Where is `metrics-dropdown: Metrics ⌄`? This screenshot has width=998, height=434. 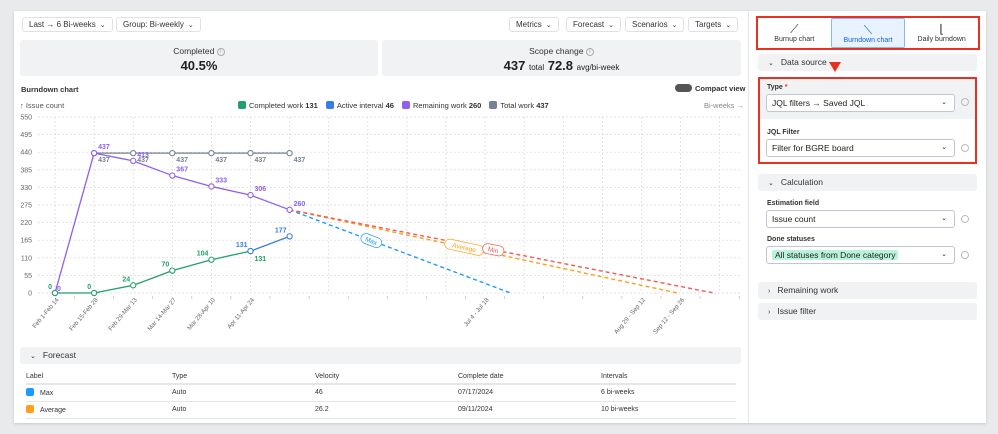
metrics-dropdown: Metrics ⌄ is located at coordinates (534, 24).